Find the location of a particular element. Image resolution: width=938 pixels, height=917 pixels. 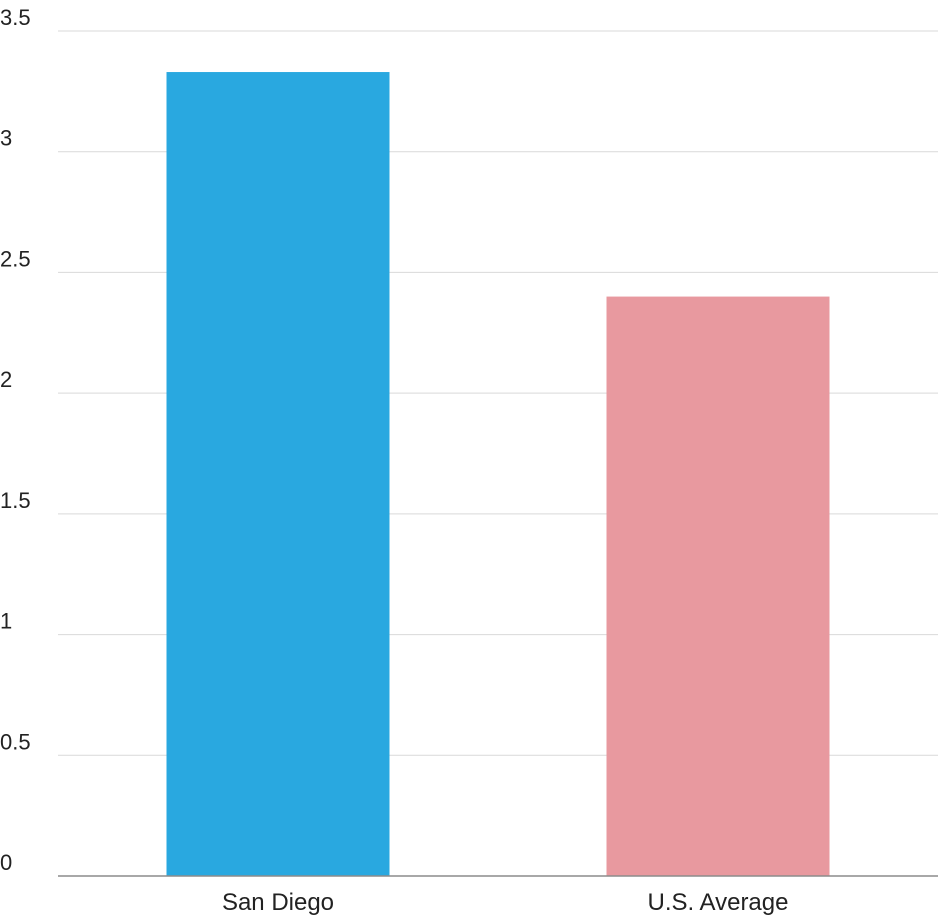

y-tick-label: 2 is located at coordinates (6, 379).